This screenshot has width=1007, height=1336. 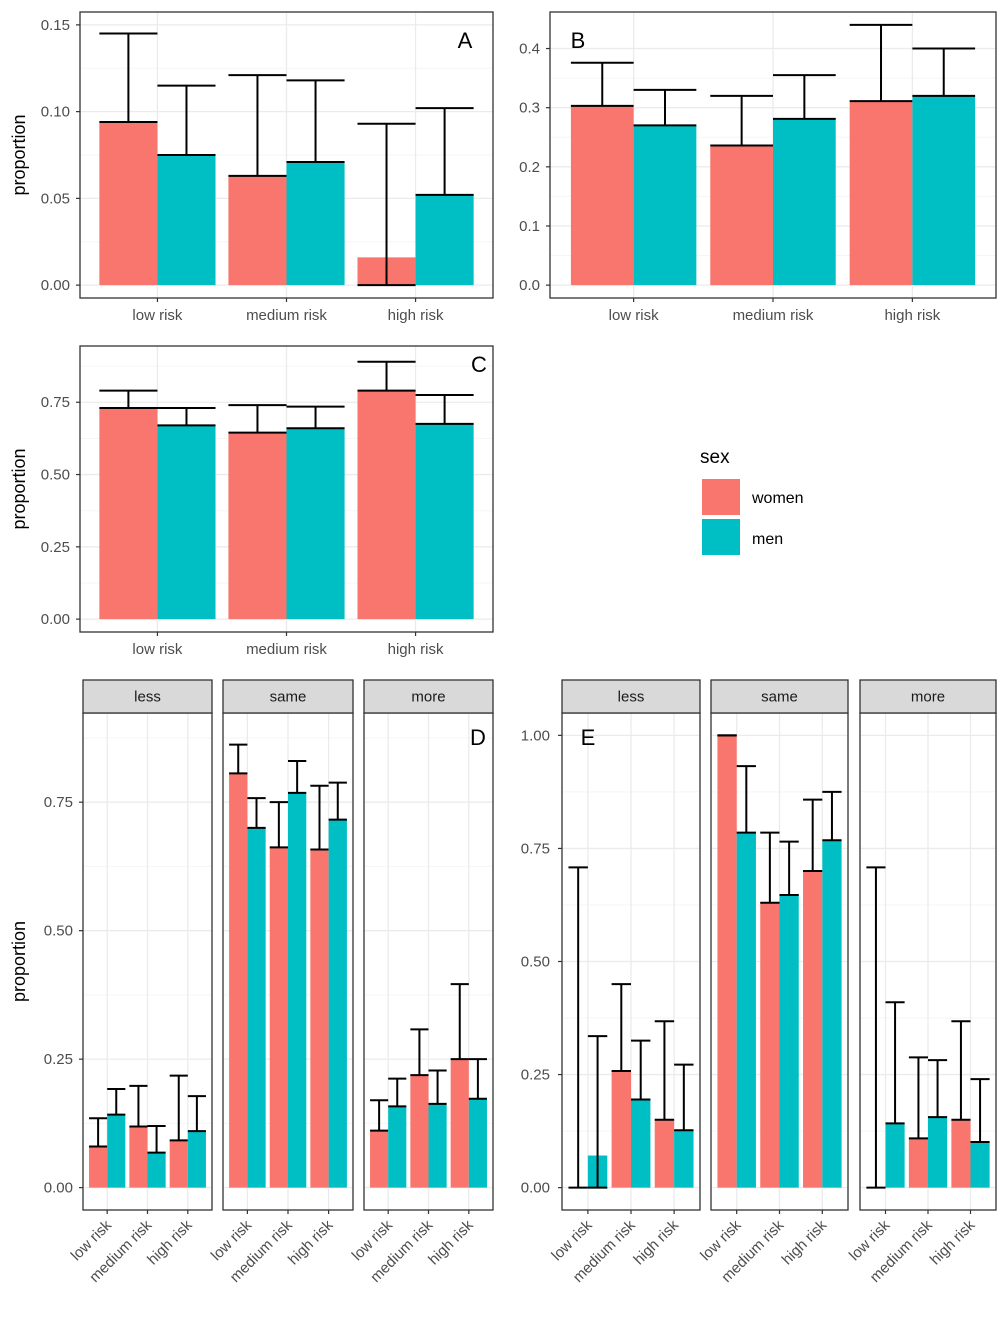 What do you see at coordinates (529, 285) in the screenshot?
I see `y-tick-label: 0.0` at bounding box center [529, 285].